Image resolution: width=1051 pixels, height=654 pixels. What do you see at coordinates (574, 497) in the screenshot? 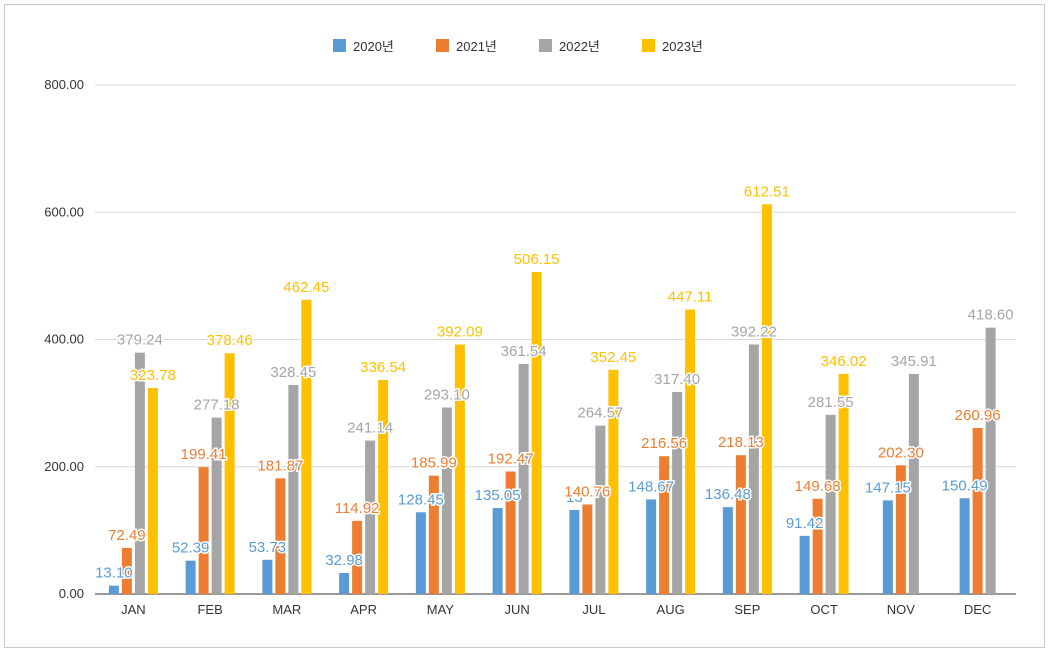
I see `data-label: 13` at bounding box center [574, 497].